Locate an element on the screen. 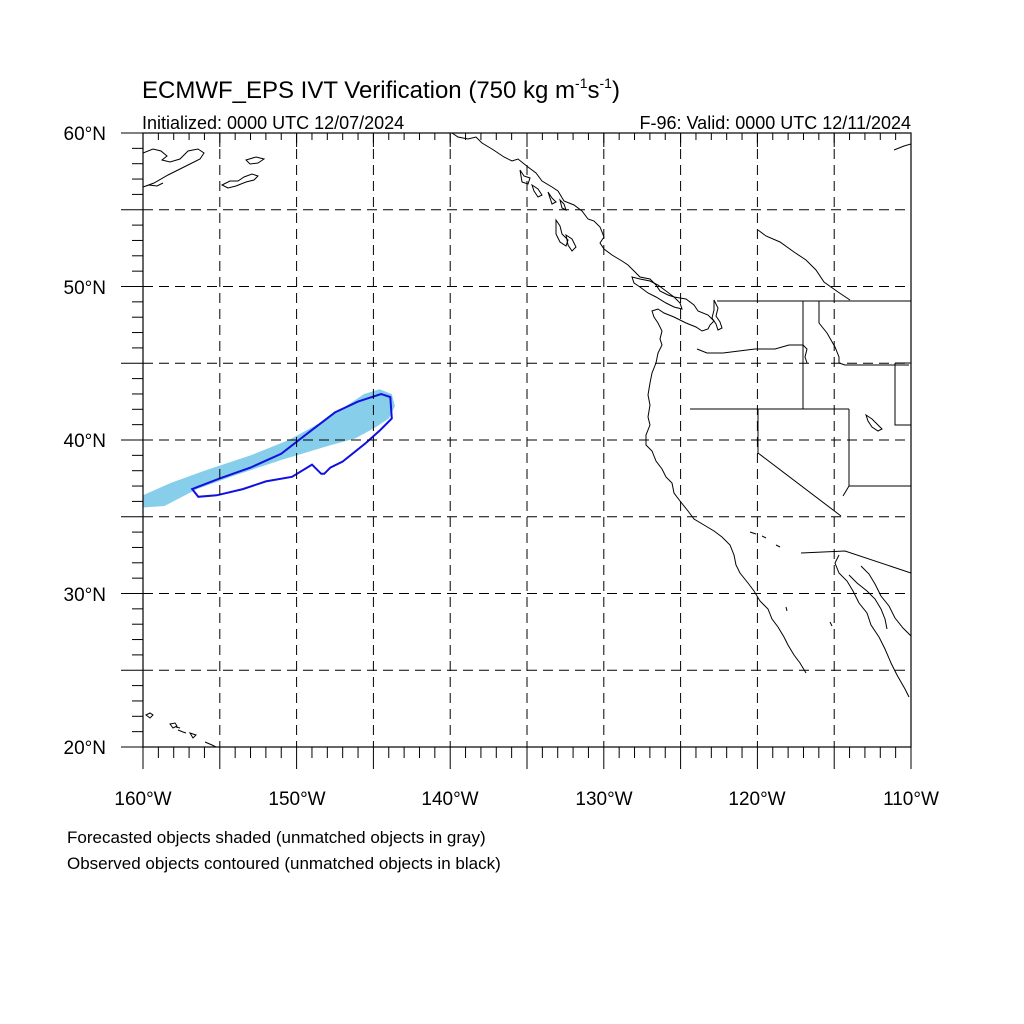 This screenshot has height=1024, width=1024. great-salt-lake is located at coordinates (874, 422).